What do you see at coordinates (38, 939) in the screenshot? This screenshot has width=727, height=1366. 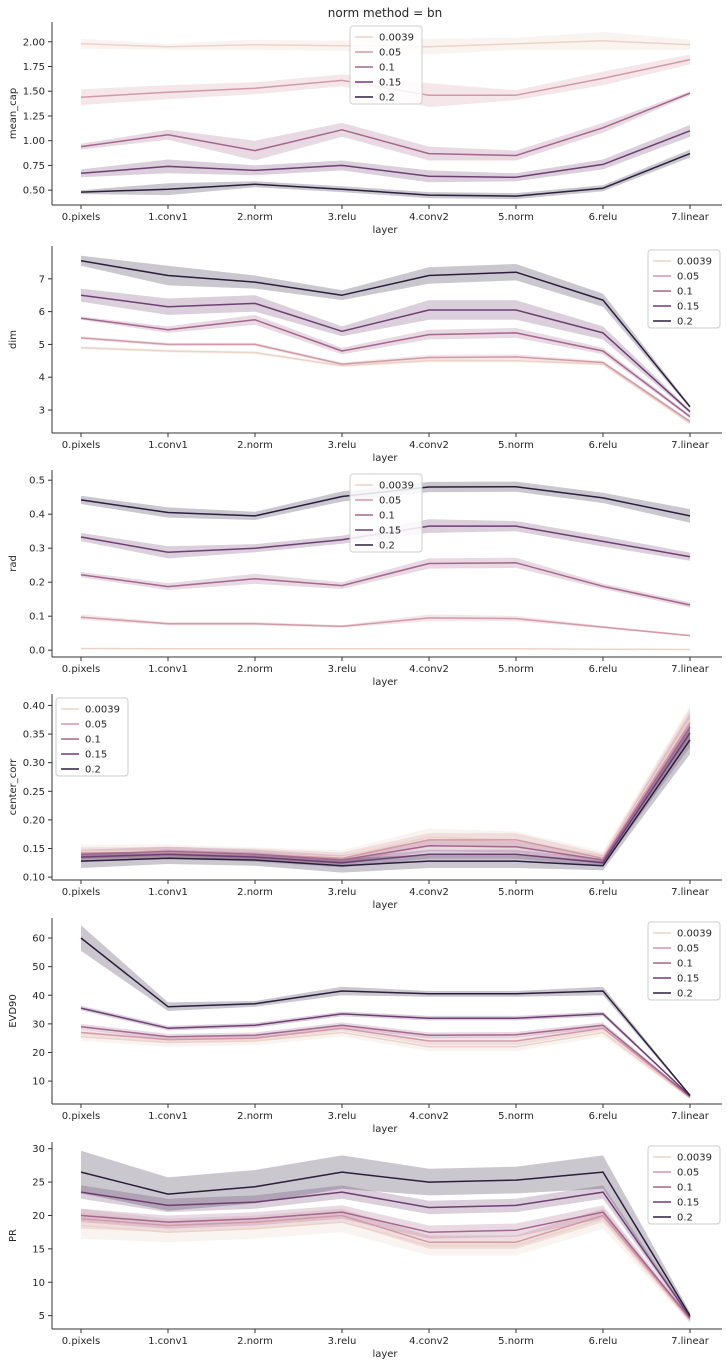 I see `y-tick-label: 60` at bounding box center [38, 939].